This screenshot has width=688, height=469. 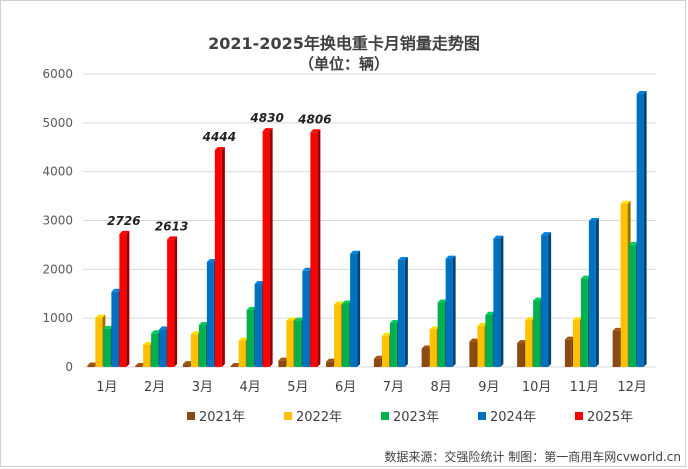 What do you see at coordinates (249, 387) in the screenshot?
I see `x-tick-label: 4月` at bounding box center [249, 387].